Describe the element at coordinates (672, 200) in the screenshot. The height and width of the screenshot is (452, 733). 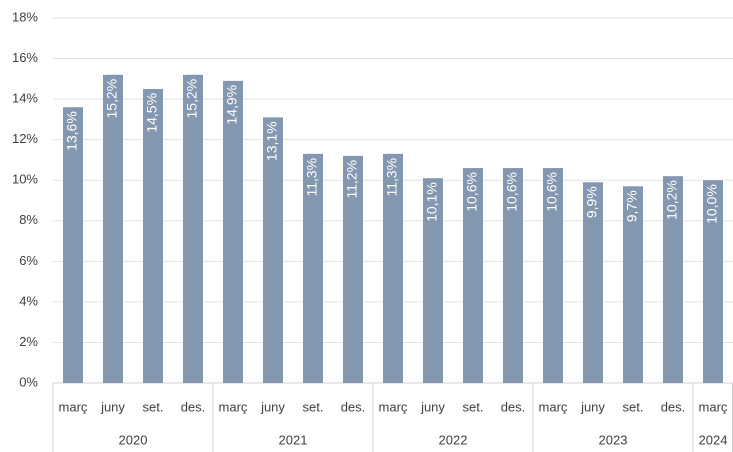
I see `value-label: 10,2%` at that location.